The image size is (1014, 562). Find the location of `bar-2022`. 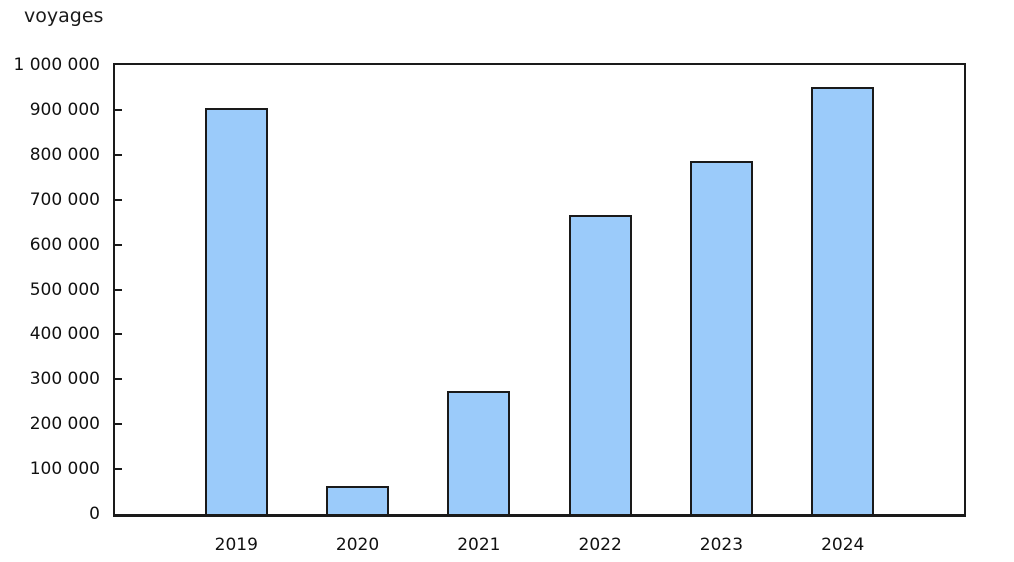

bar-2022 is located at coordinates (600, 364).